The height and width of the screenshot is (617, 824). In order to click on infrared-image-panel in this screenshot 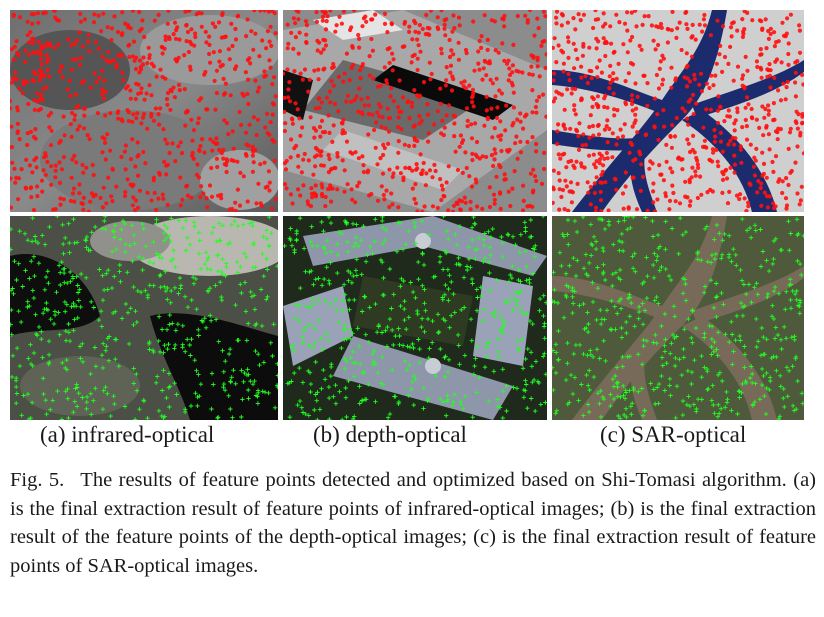, I will do `click(144, 111)`.